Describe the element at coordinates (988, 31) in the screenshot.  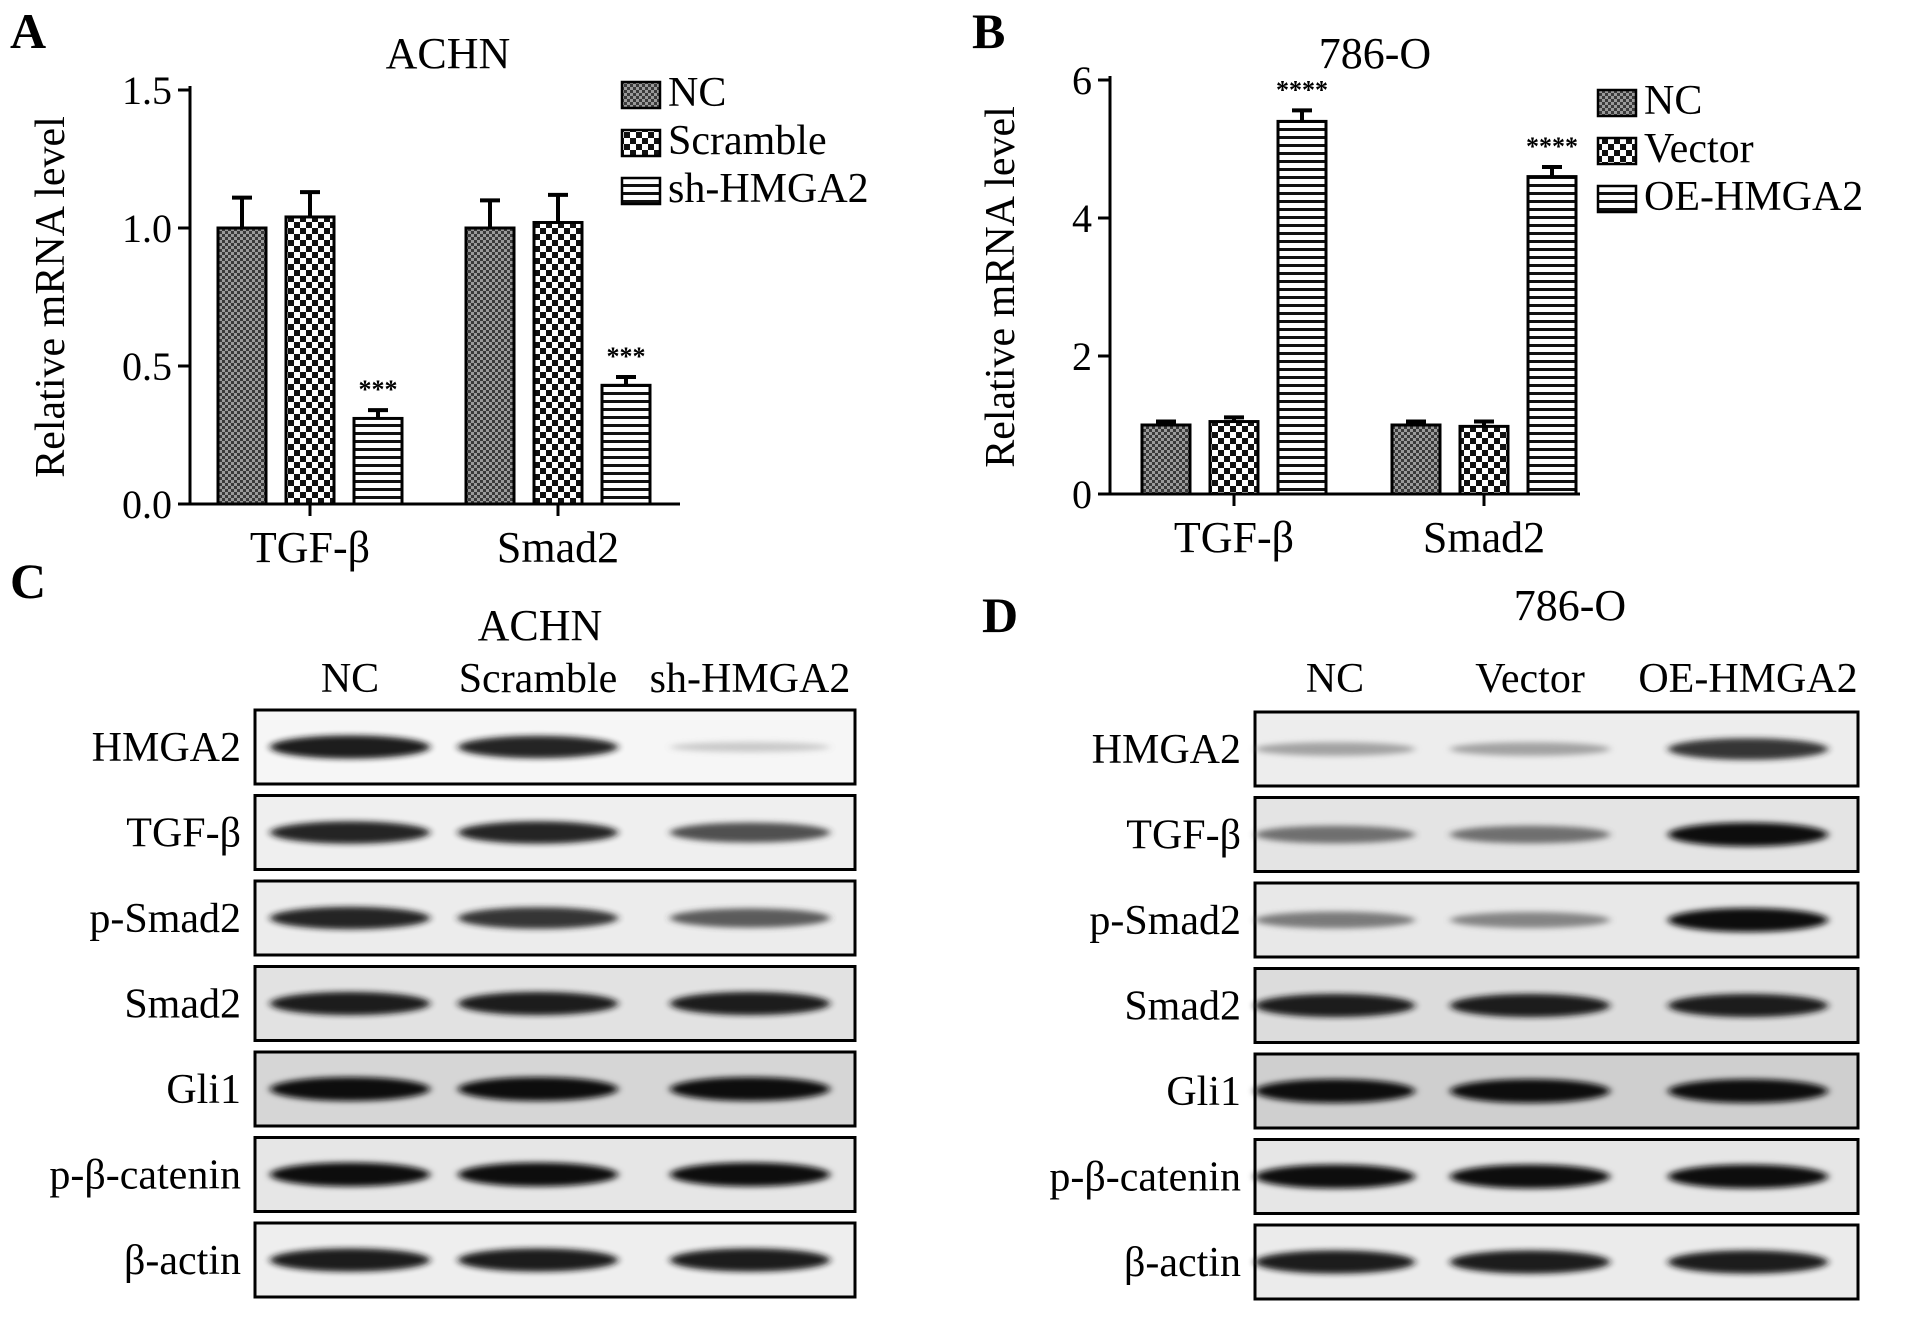
I see `panel-letter-b: B` at that location.